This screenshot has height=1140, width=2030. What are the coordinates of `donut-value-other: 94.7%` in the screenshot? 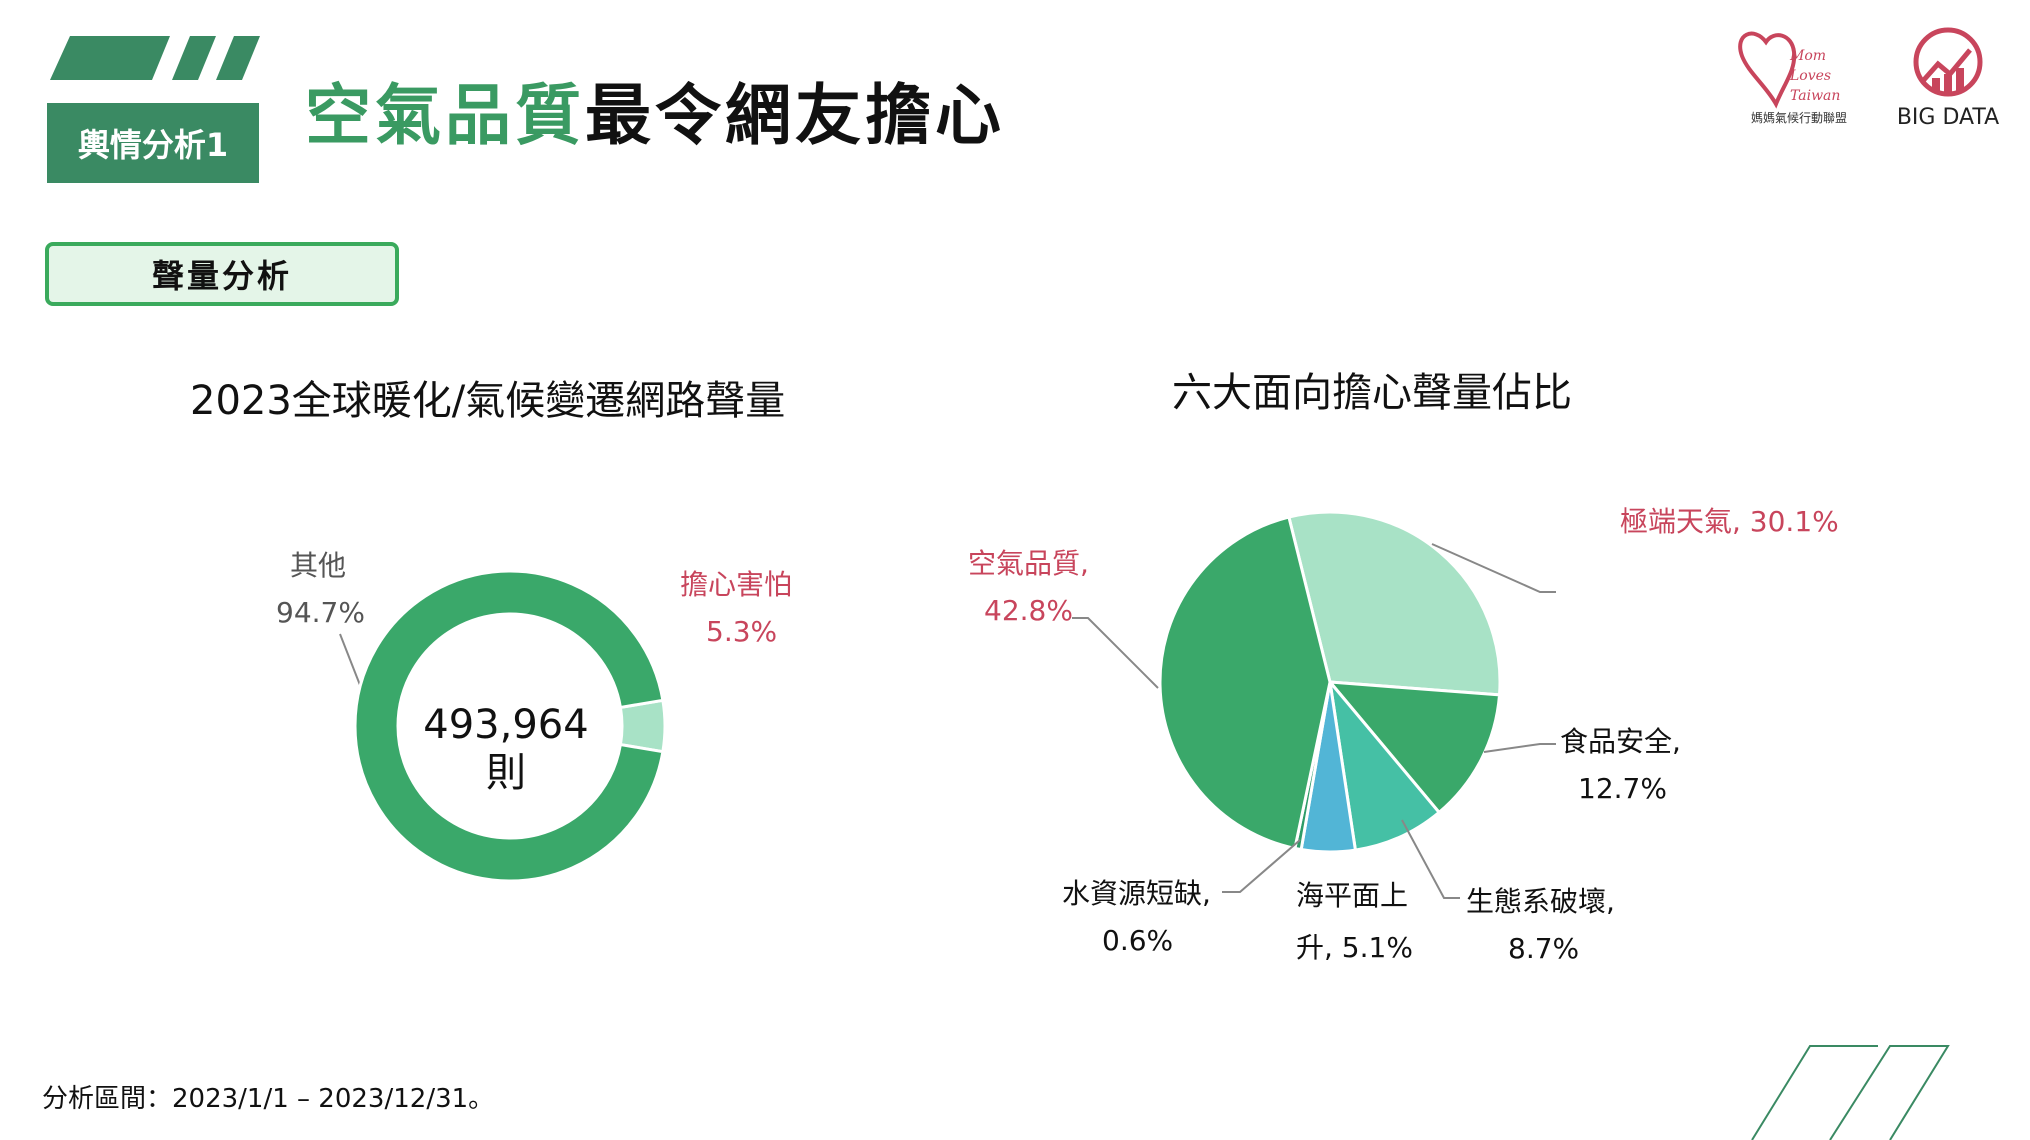 It's located at (320, 612).